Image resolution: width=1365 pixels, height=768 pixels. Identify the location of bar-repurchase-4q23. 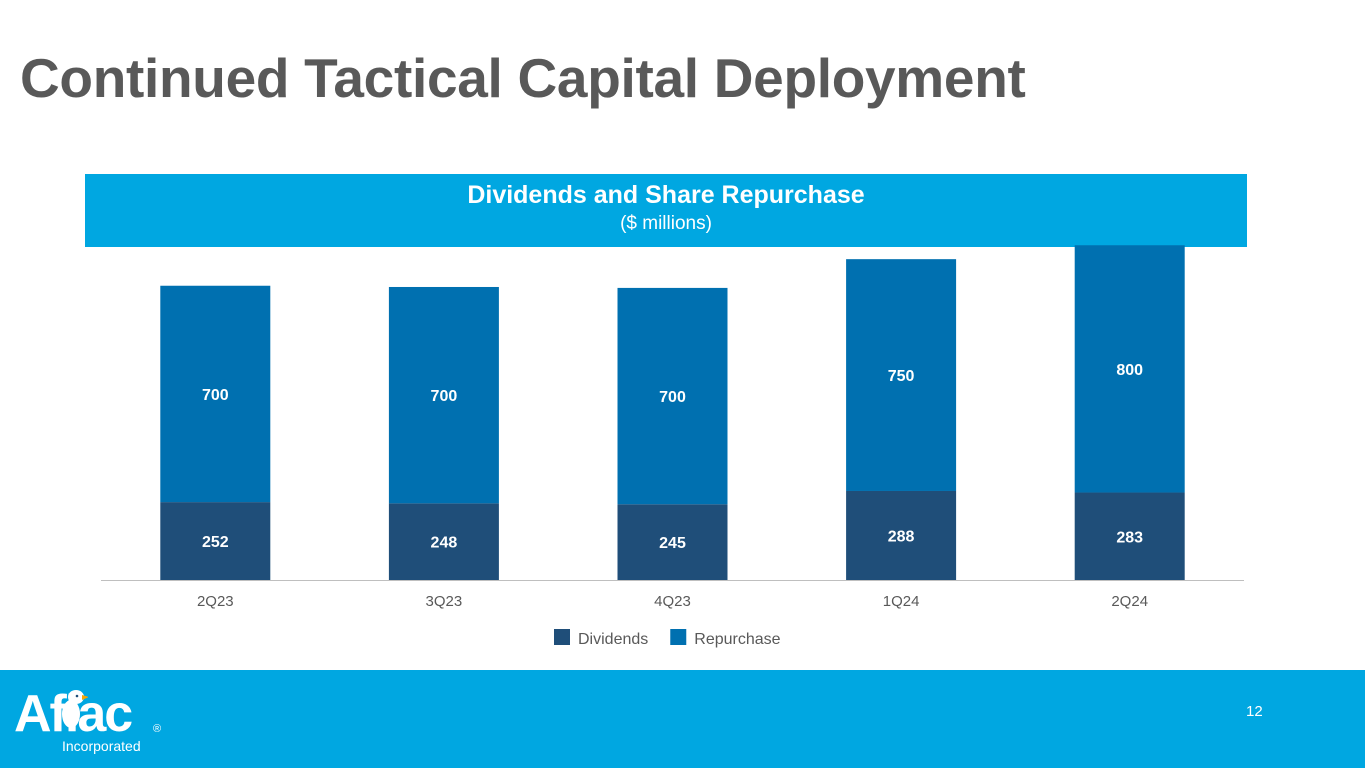
(672, 396).